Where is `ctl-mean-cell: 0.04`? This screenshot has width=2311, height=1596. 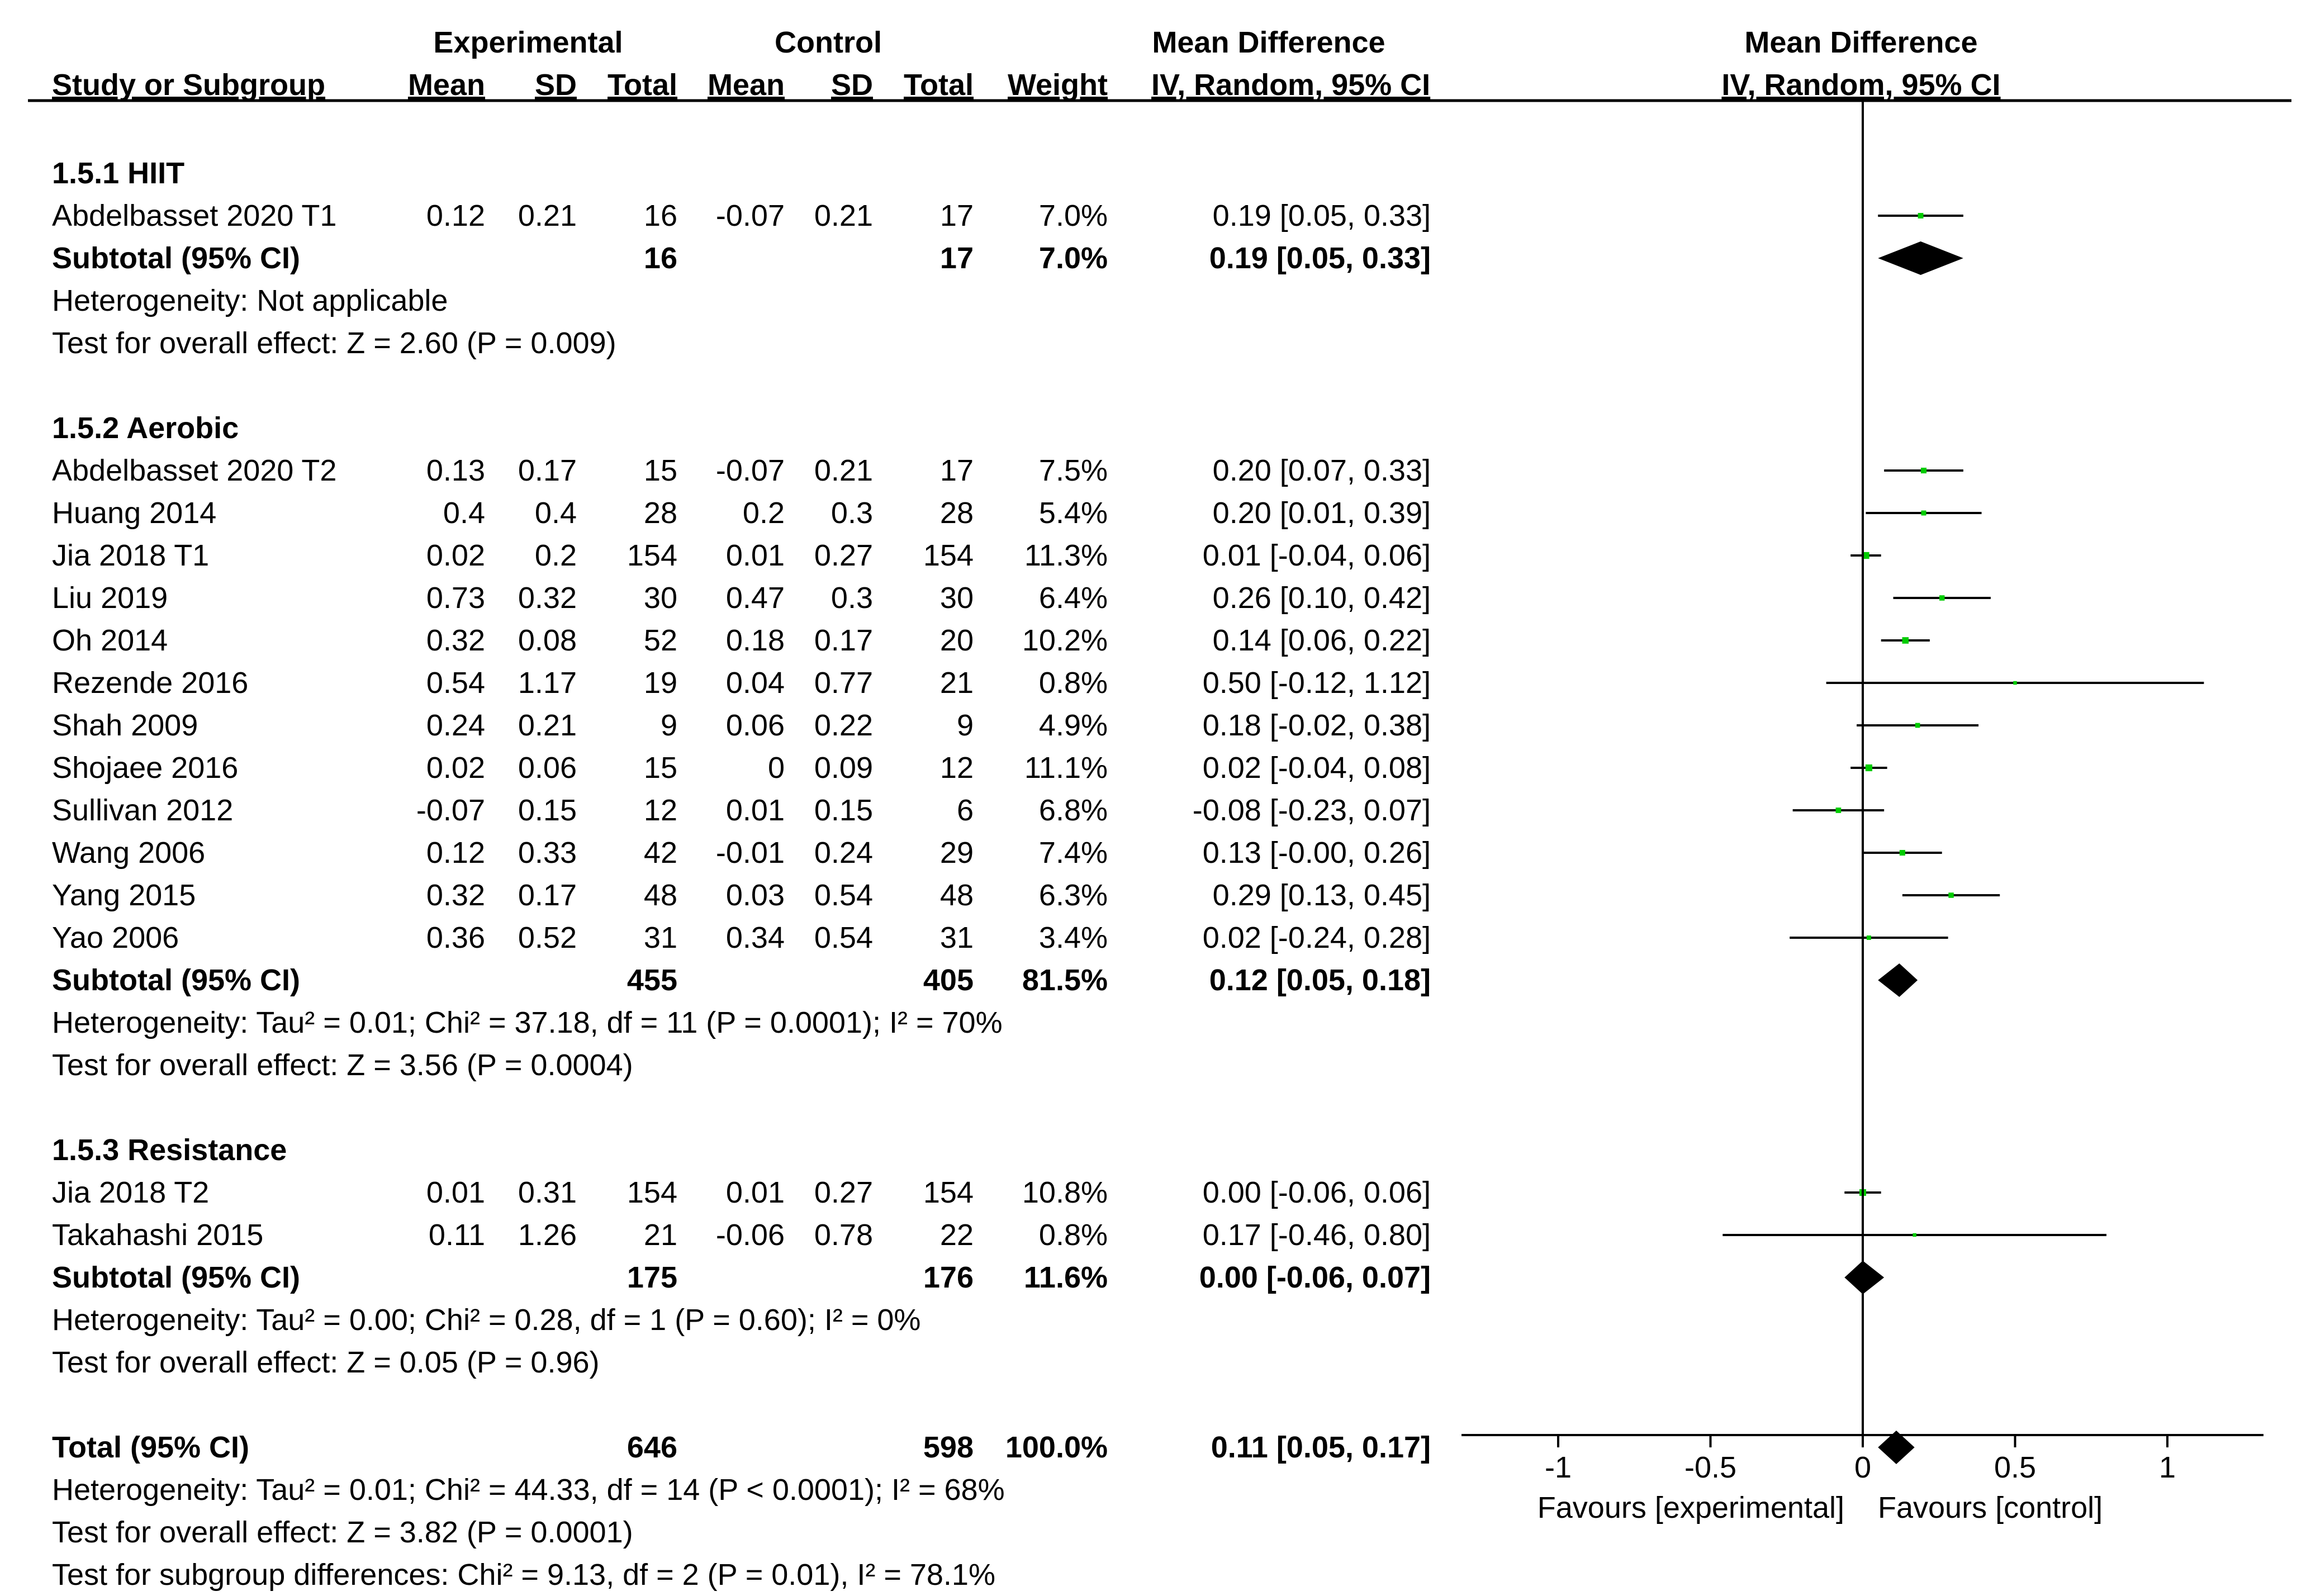 ctl-mean-cell: 0.04 is located at coordinates (755, 683).